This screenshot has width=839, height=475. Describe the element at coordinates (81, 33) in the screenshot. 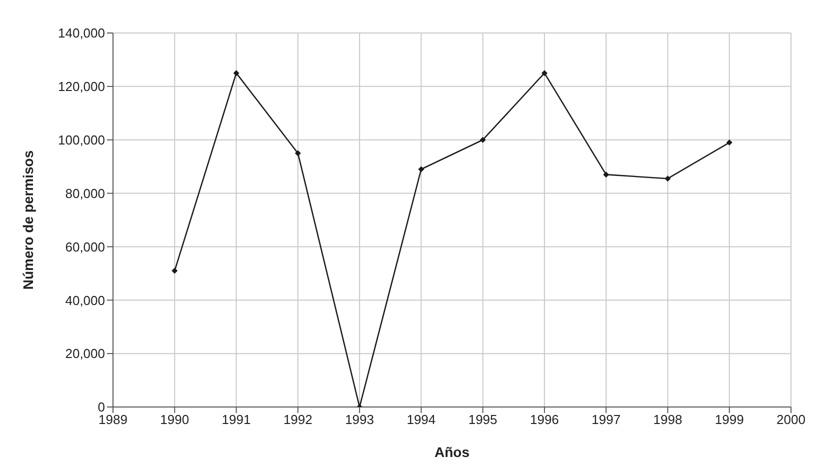

I see `y-tick-label: 140,000` at that location.